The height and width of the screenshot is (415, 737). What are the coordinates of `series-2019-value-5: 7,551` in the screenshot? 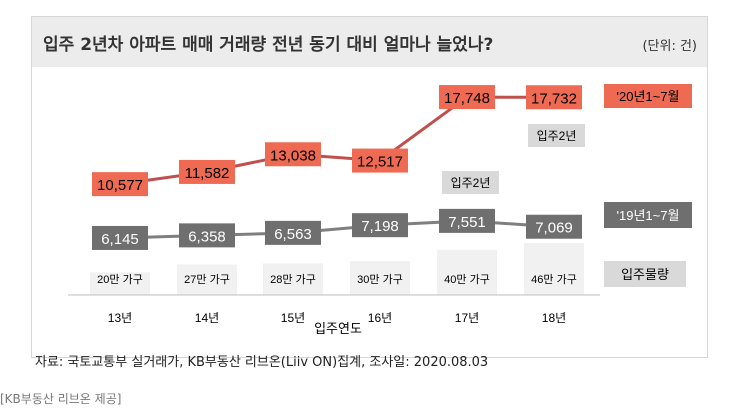 It's located at (467, 222).